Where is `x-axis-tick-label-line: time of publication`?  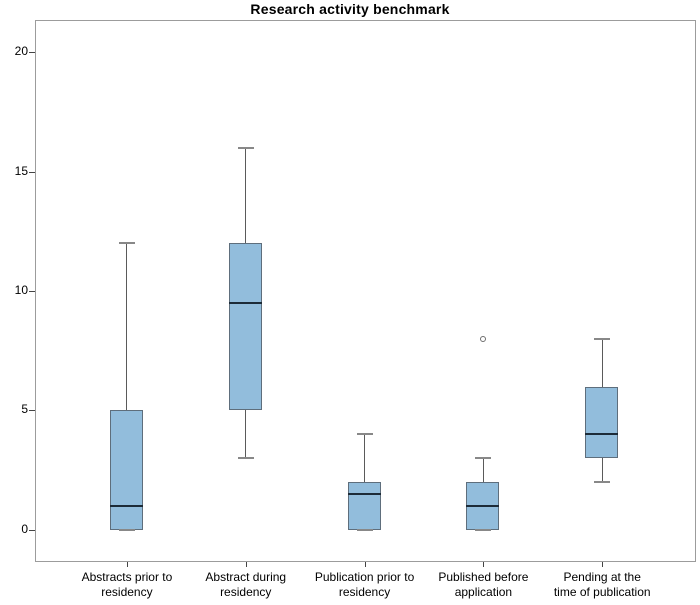
x-axis-tick-label-line: time of publication is located at coordinates (602, 592).